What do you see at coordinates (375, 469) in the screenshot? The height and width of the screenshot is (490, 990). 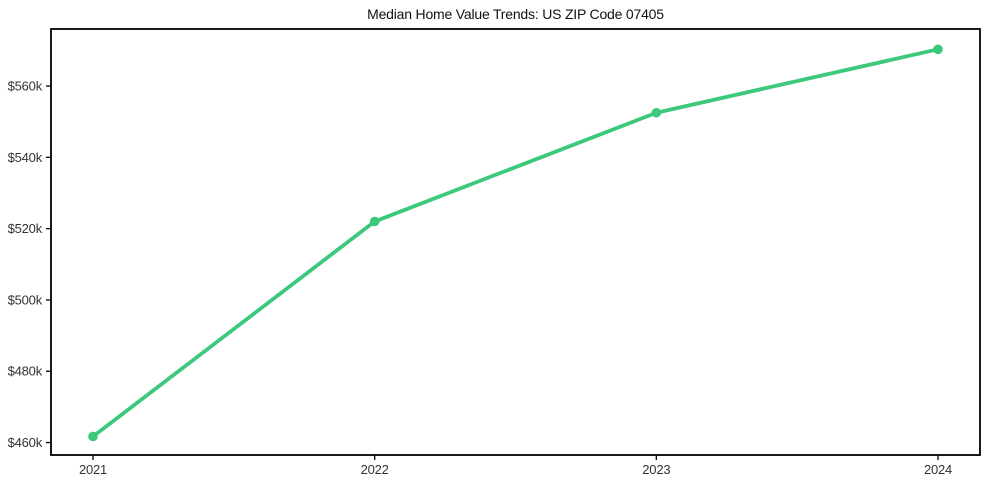 I see `x-axis-tick-label: 2022` at bounding box center [375, 469].